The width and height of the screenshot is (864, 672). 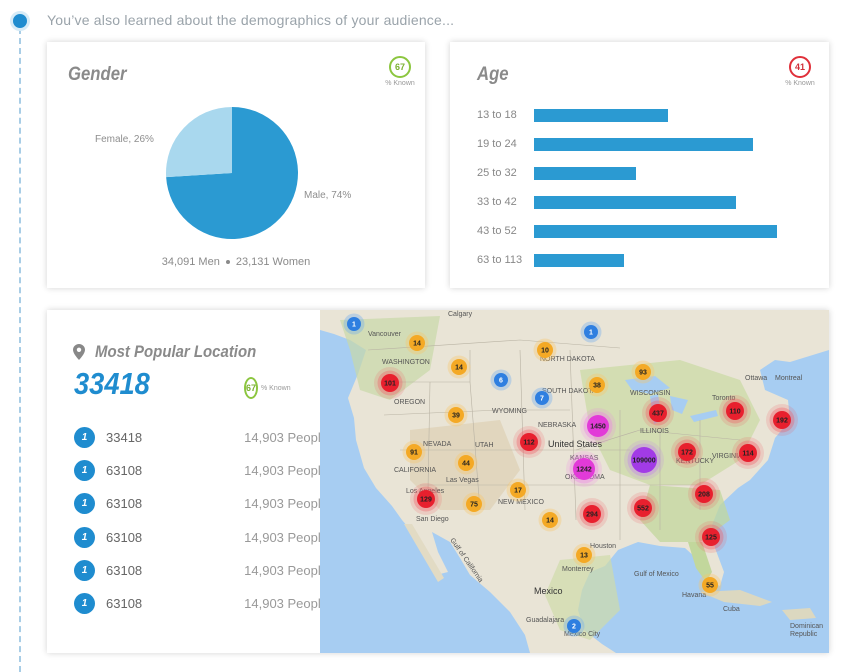 I want to click on lake-erie, so click(x=704, y=416).